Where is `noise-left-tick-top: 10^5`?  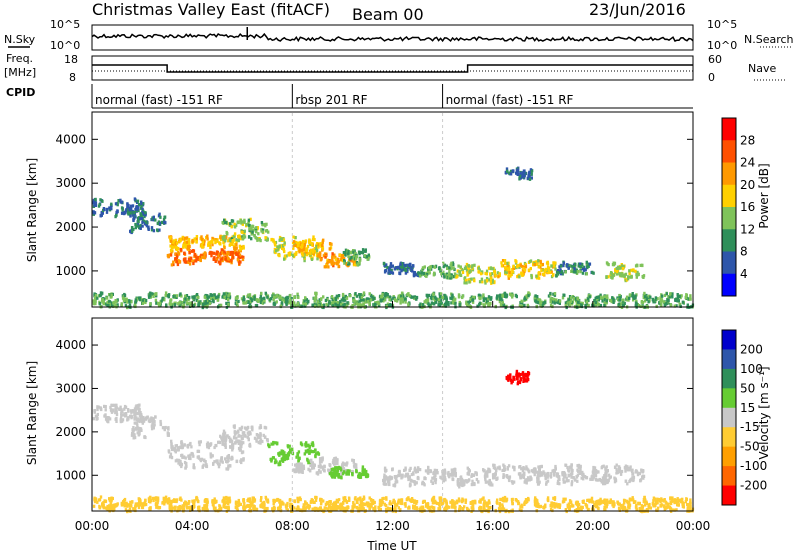 noise-left-tick-top: 10^5 is located at coordinates (65, 24).